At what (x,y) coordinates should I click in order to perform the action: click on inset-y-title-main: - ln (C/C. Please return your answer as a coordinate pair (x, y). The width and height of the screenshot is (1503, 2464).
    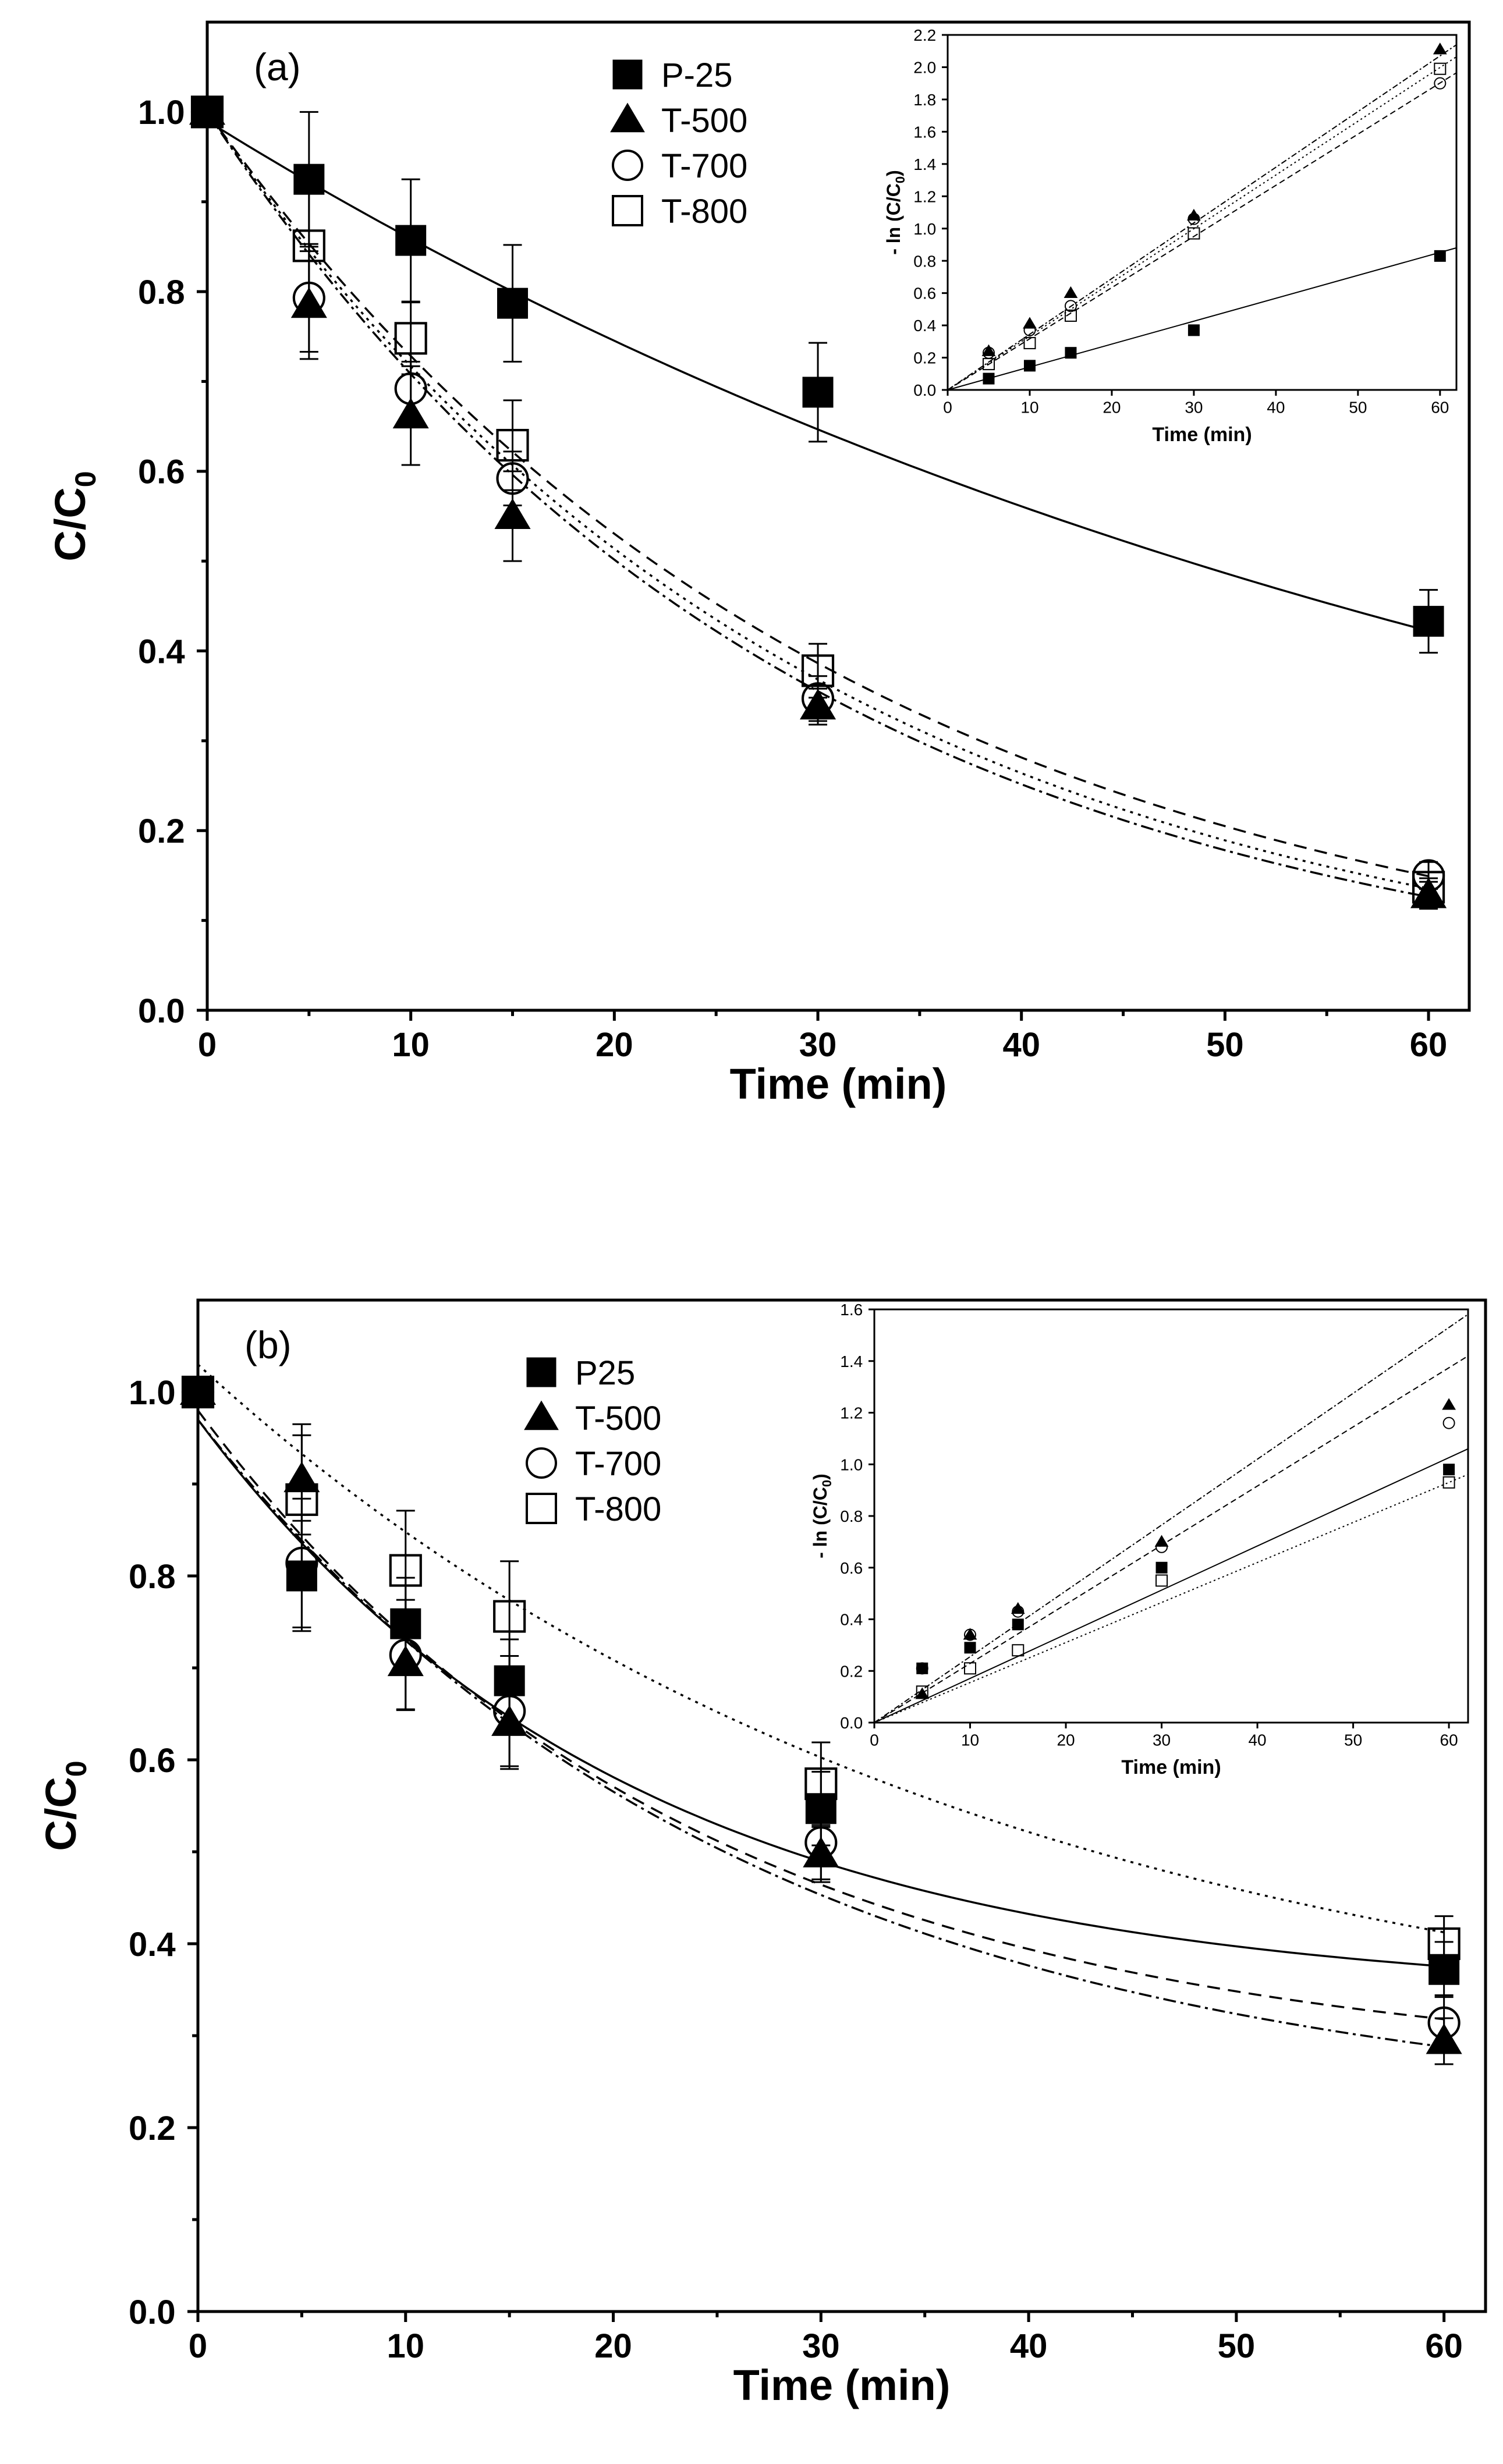
    Looking at the image, I should click on (820, 1522).